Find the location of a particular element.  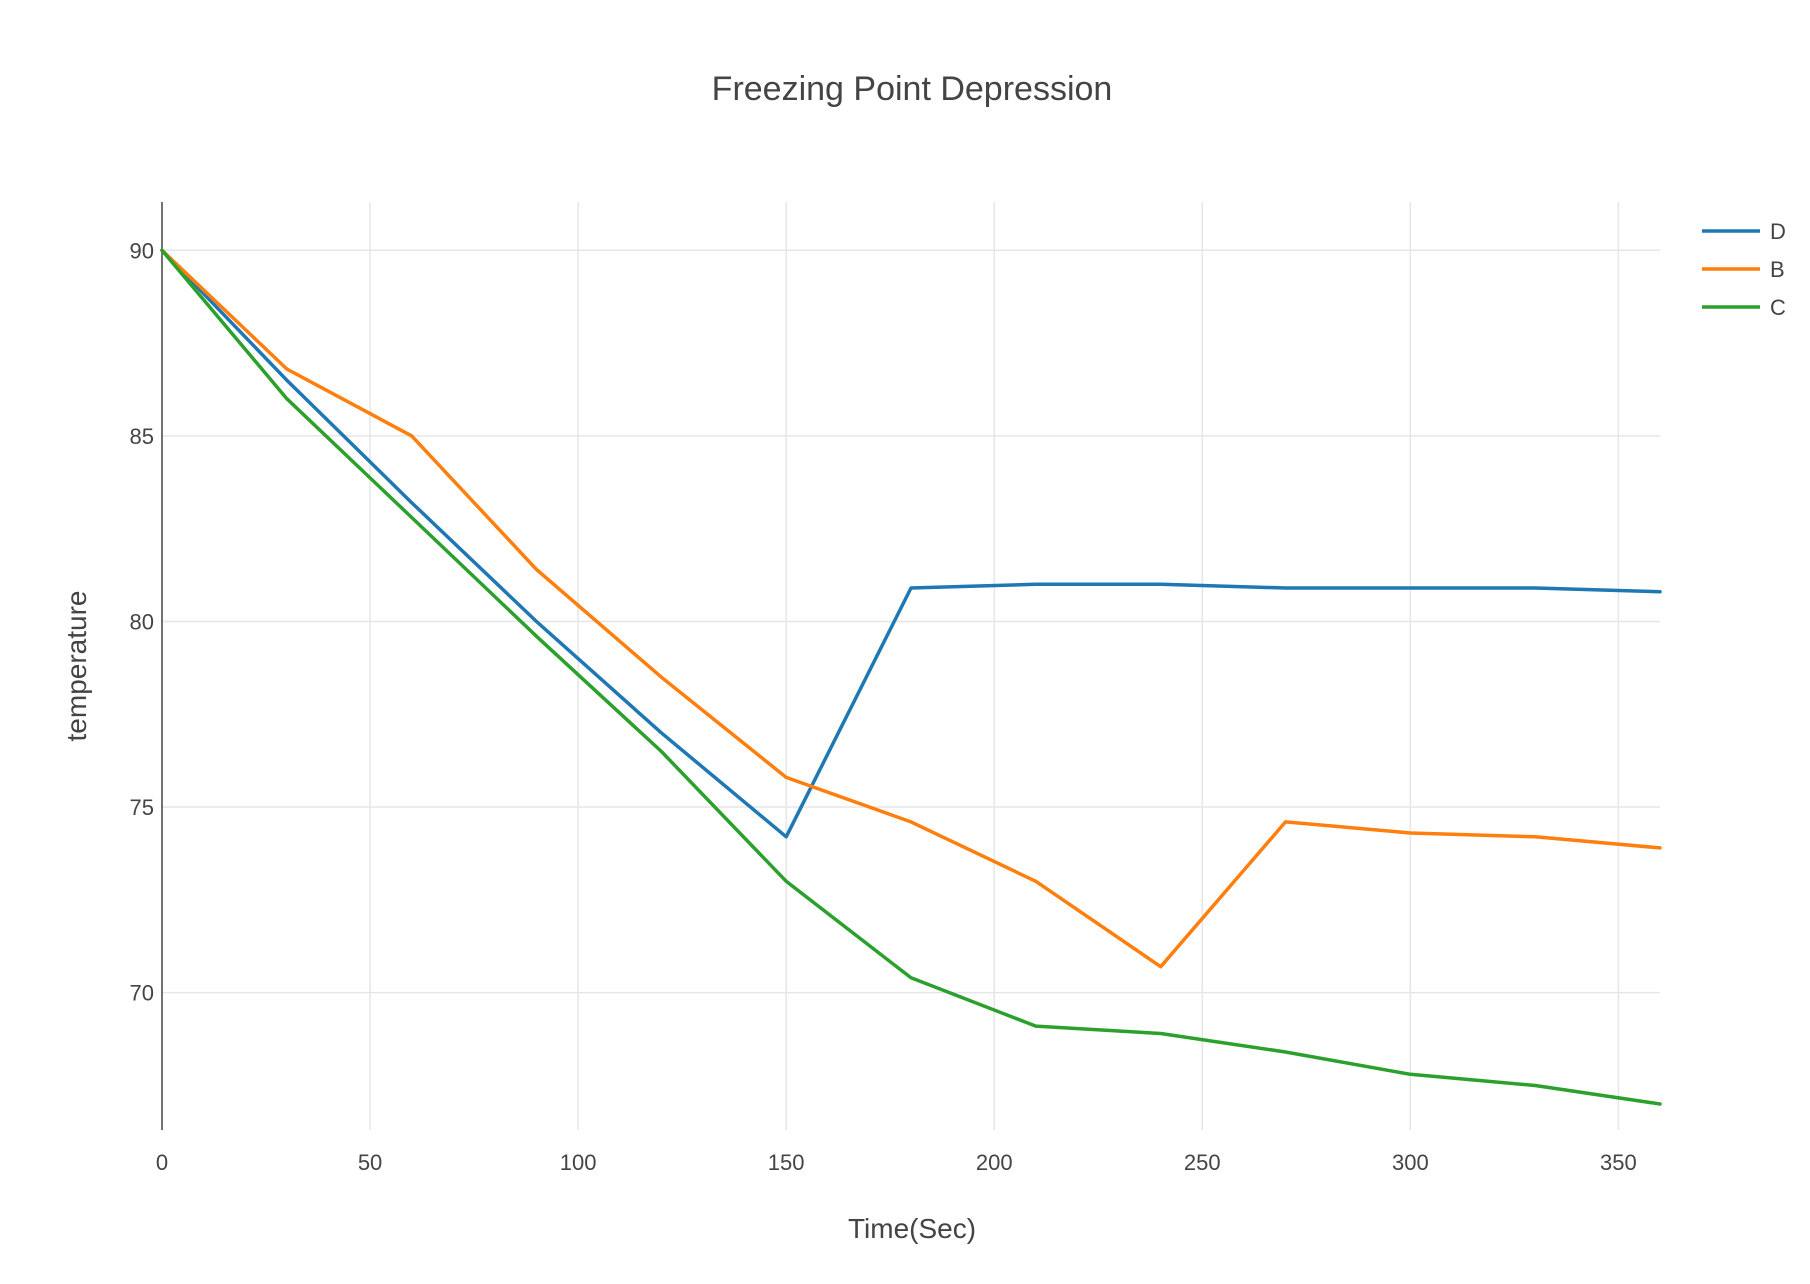

legend-label: B is located at coordinates (1777, 269).